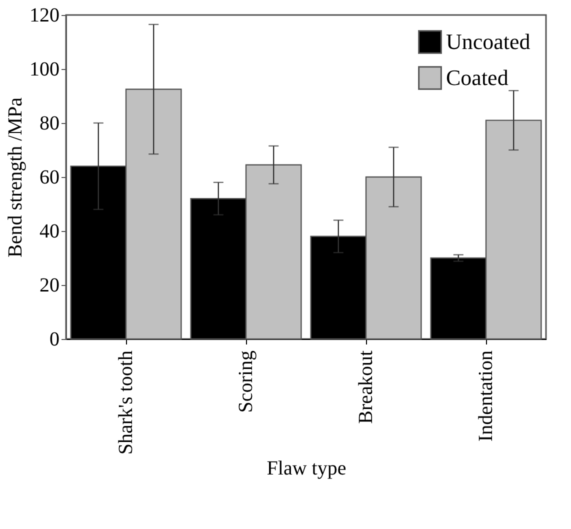 This screenshot has width=571, height=529. What do you see at coordinates (306, 469) in the screenshot?
I see `x-axis-title: Flaw type` at bounding box center [306, 469].